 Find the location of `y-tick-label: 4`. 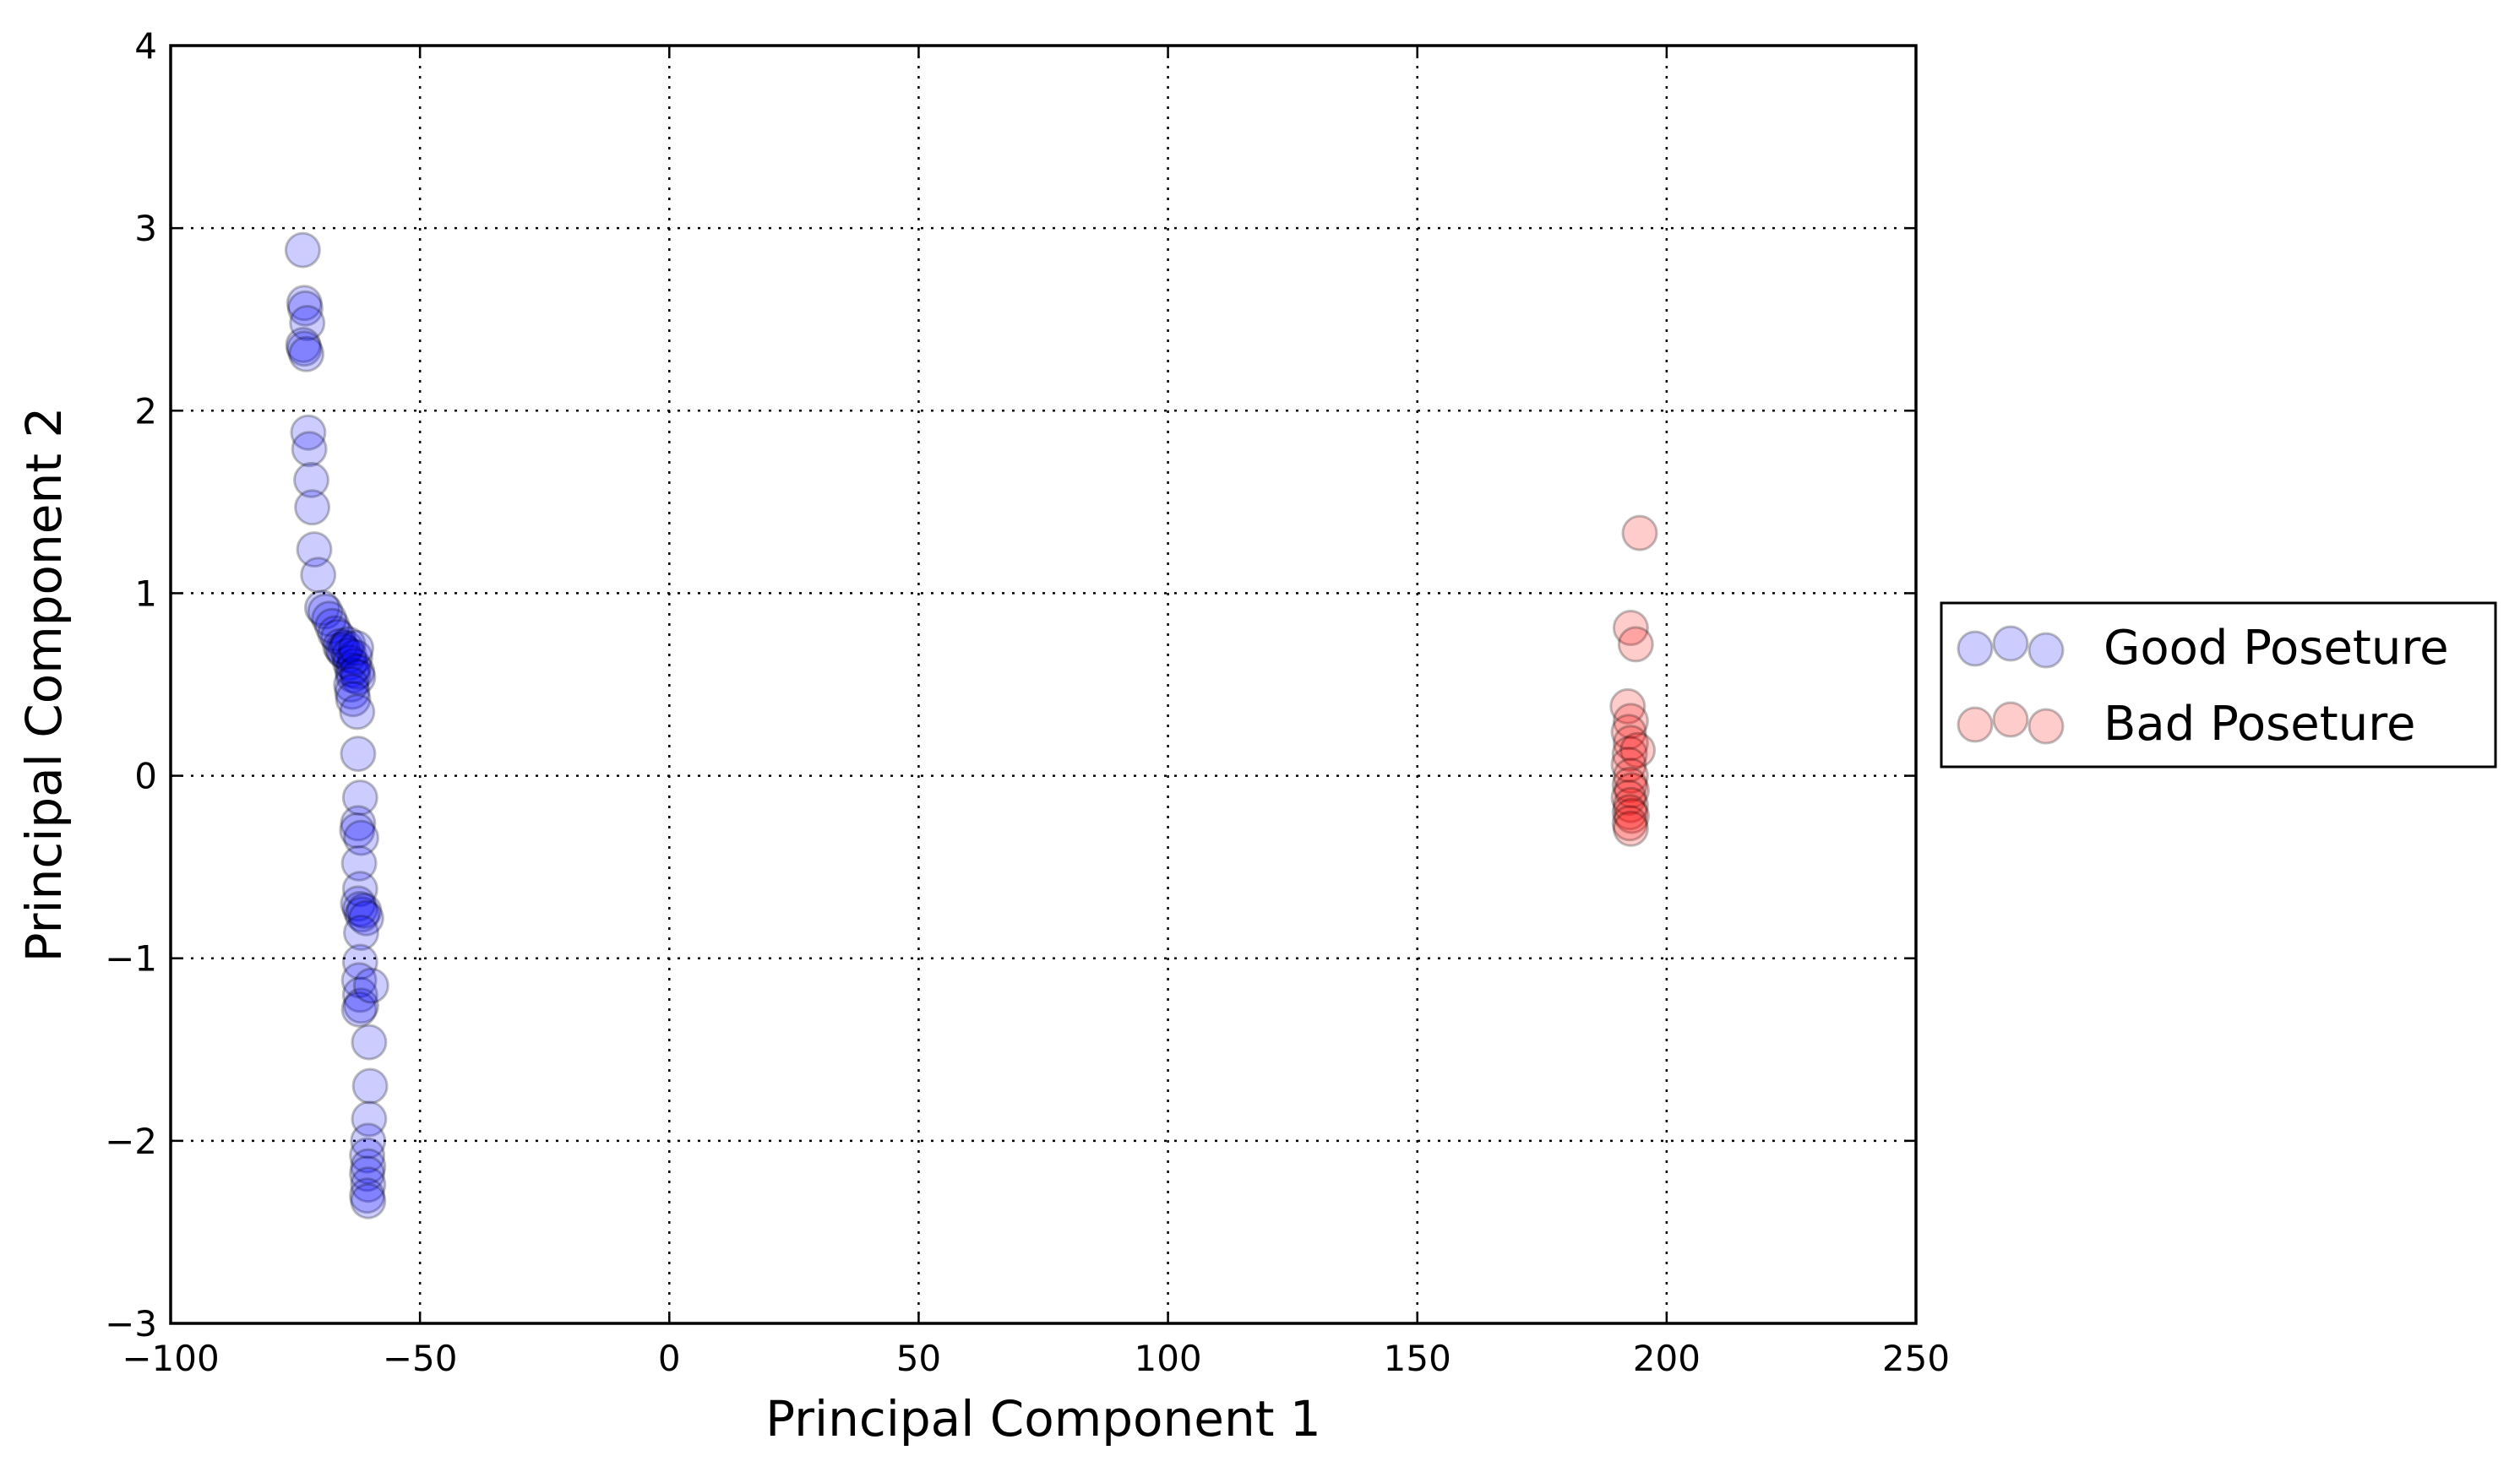

y-tick-label: 4 is located at coordinates (145, 46).